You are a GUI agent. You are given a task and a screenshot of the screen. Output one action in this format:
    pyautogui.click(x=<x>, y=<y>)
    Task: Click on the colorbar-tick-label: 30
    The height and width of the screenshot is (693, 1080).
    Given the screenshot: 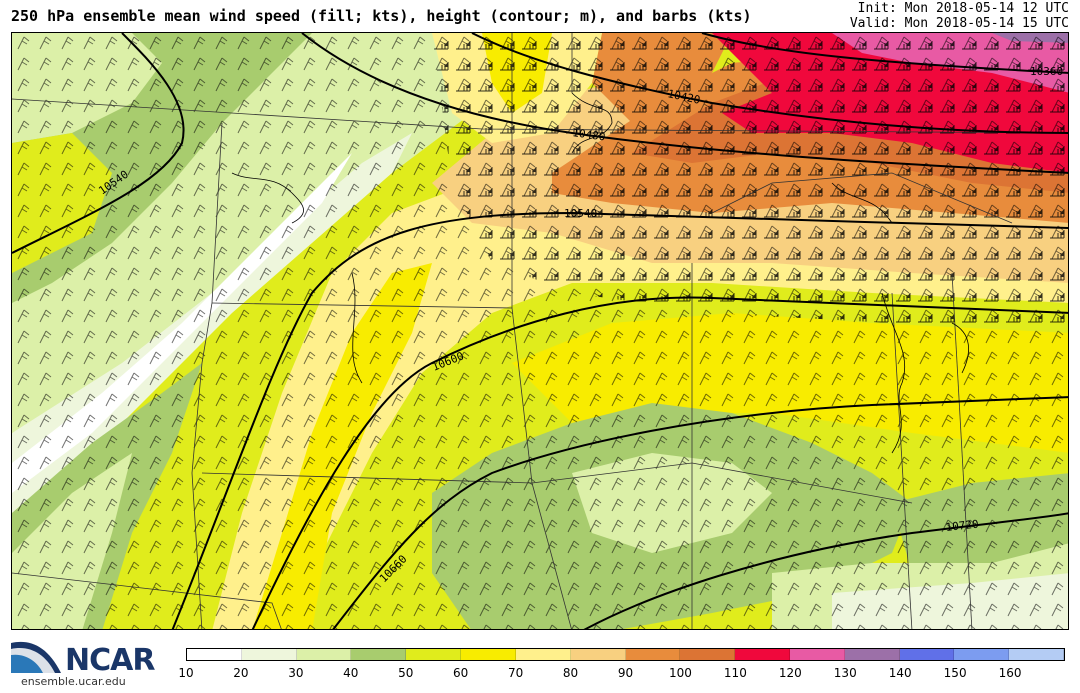 What is the action you would take?
    pyautogui.click(x=296, y=673)
    